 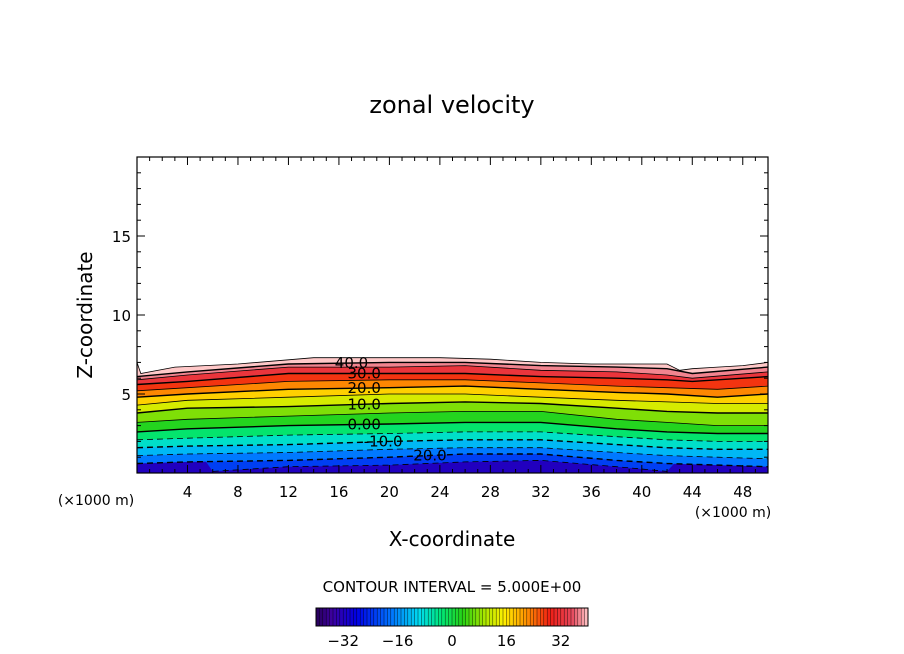 I want to click on contour-interval-text: CONTOUR INTERVAL = 5.000E+00, so click(x=452, y=587).